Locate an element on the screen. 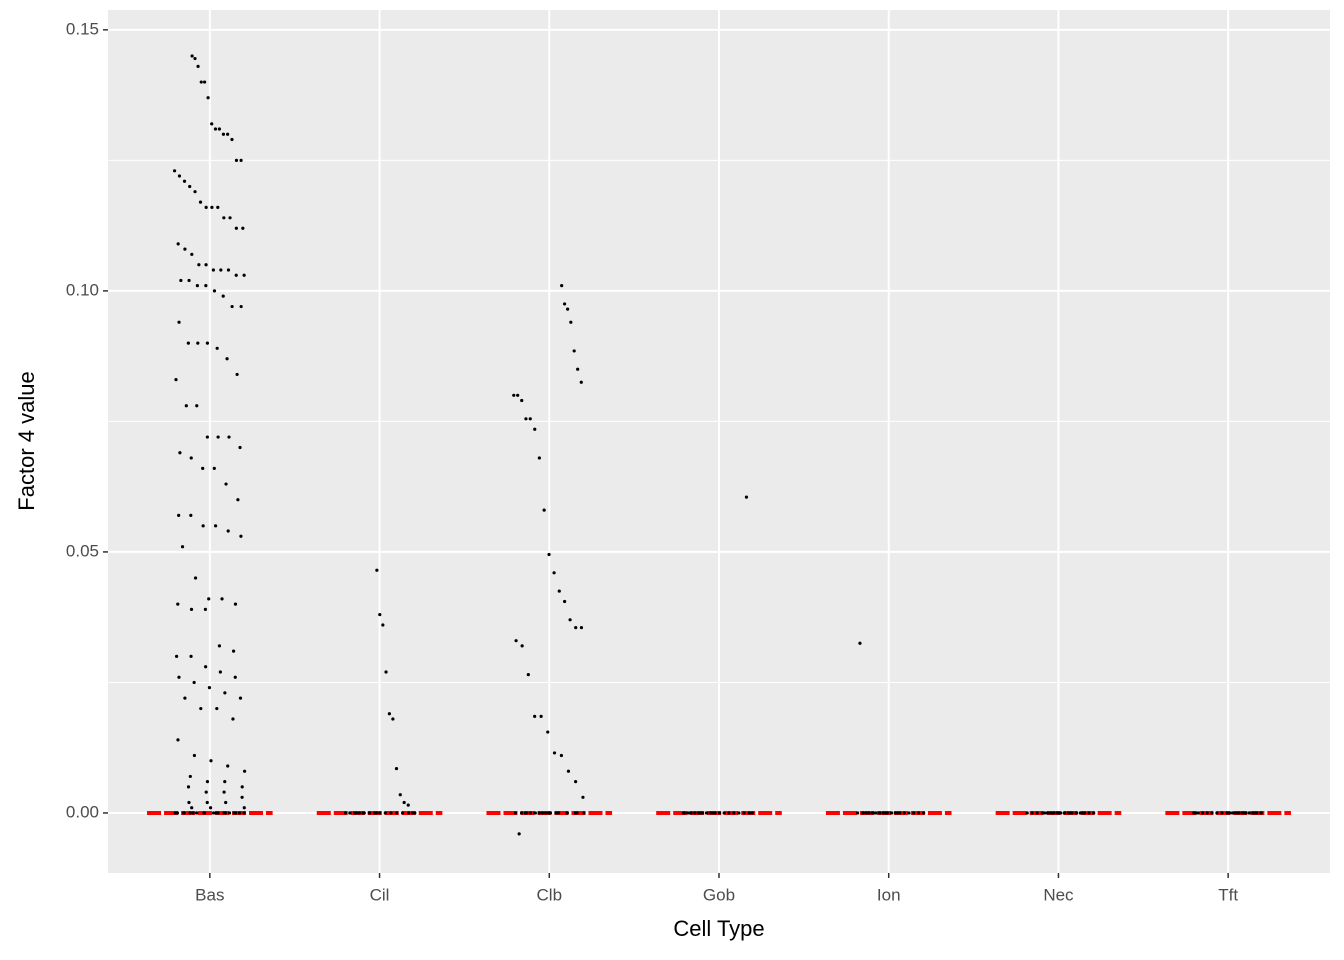 The height and width of the screenshot is (960, 1344). y-tick-label: 0.10 is located at coordinates (82, 289).